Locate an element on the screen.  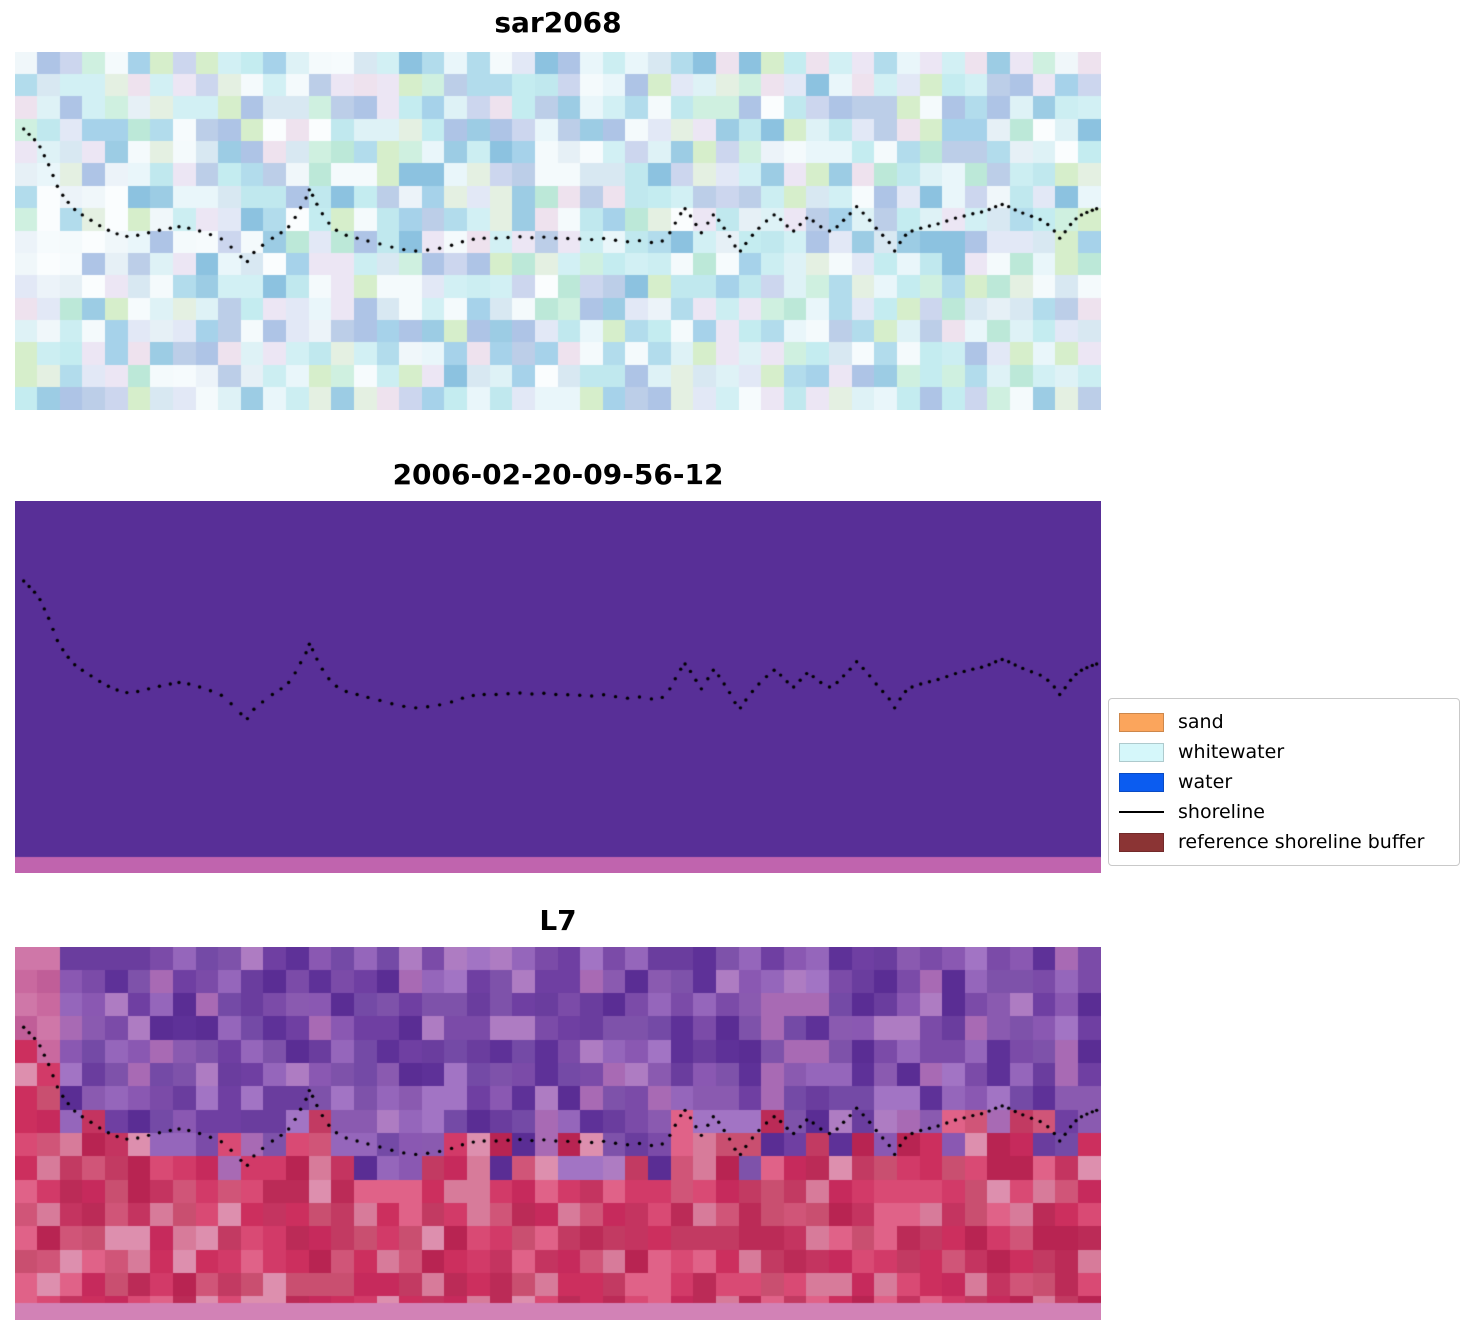
legend-label-sand: sand is located at coordinates (1201, 722).